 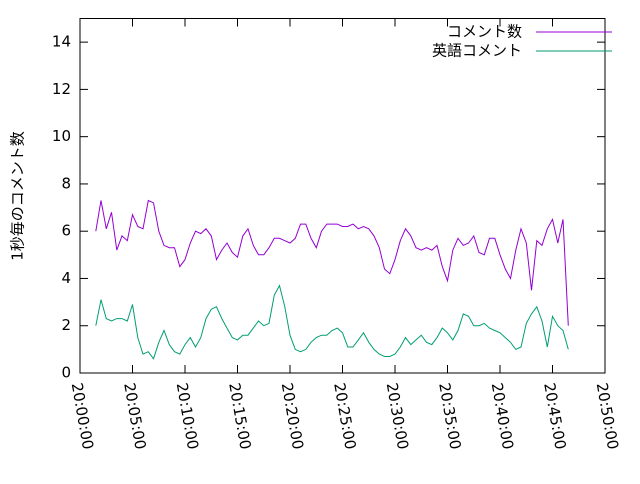 I want to click on x-tick-label: 20:40:00, so click(x=502, y=415).